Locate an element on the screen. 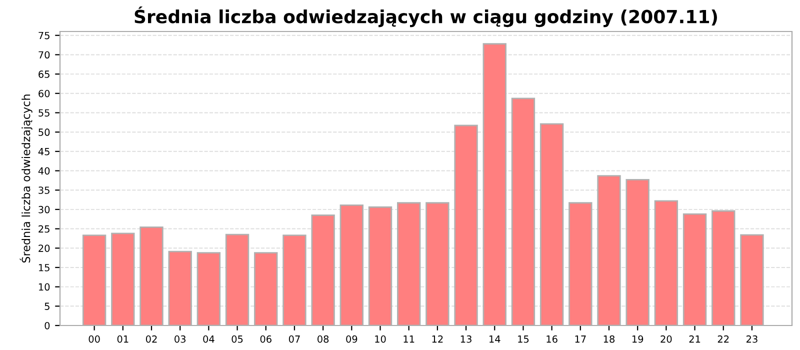 The image size is (800, 350). x-tick-label: 00 is located at coordinates (94, 339).